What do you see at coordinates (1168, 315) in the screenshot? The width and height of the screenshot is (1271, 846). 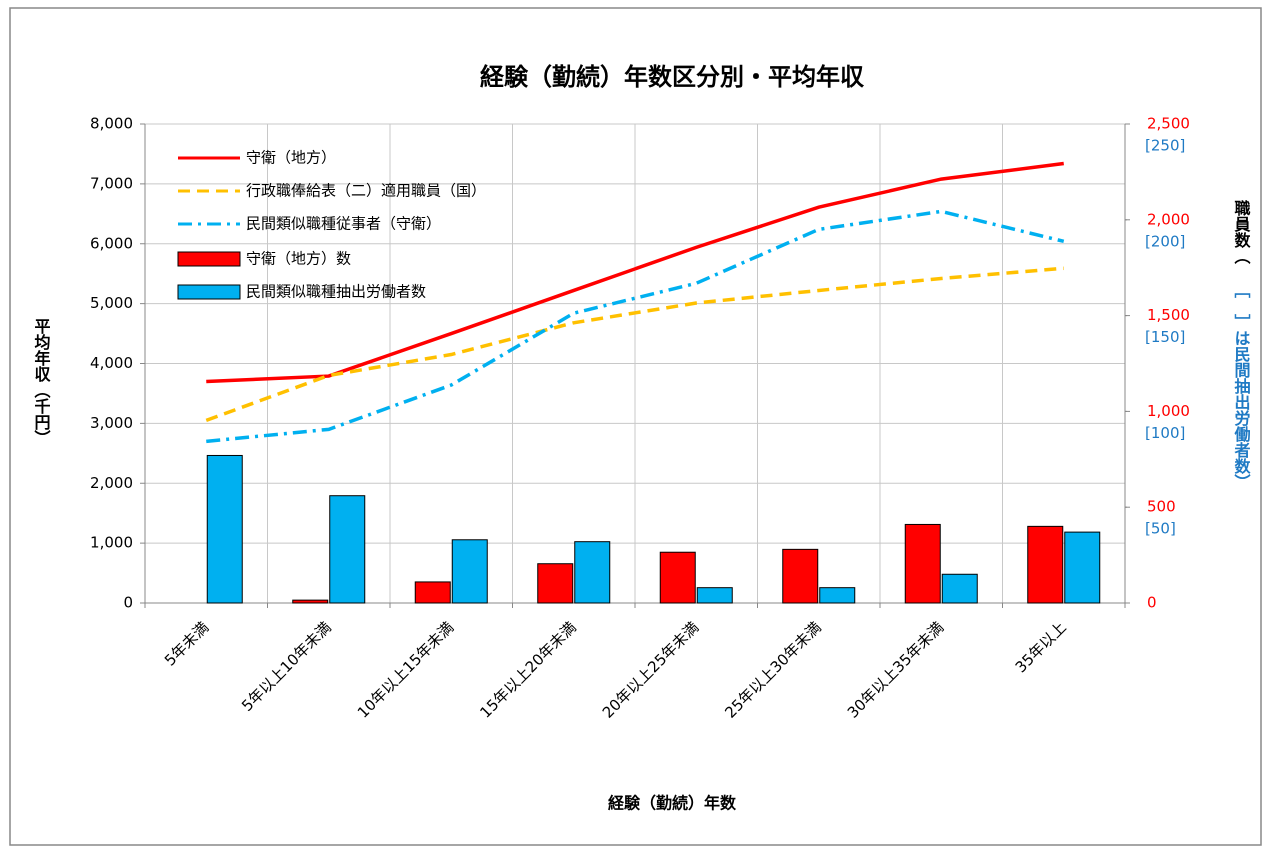 I see `y2-tick-label: 1,500` at bounding box center [1168, 315].